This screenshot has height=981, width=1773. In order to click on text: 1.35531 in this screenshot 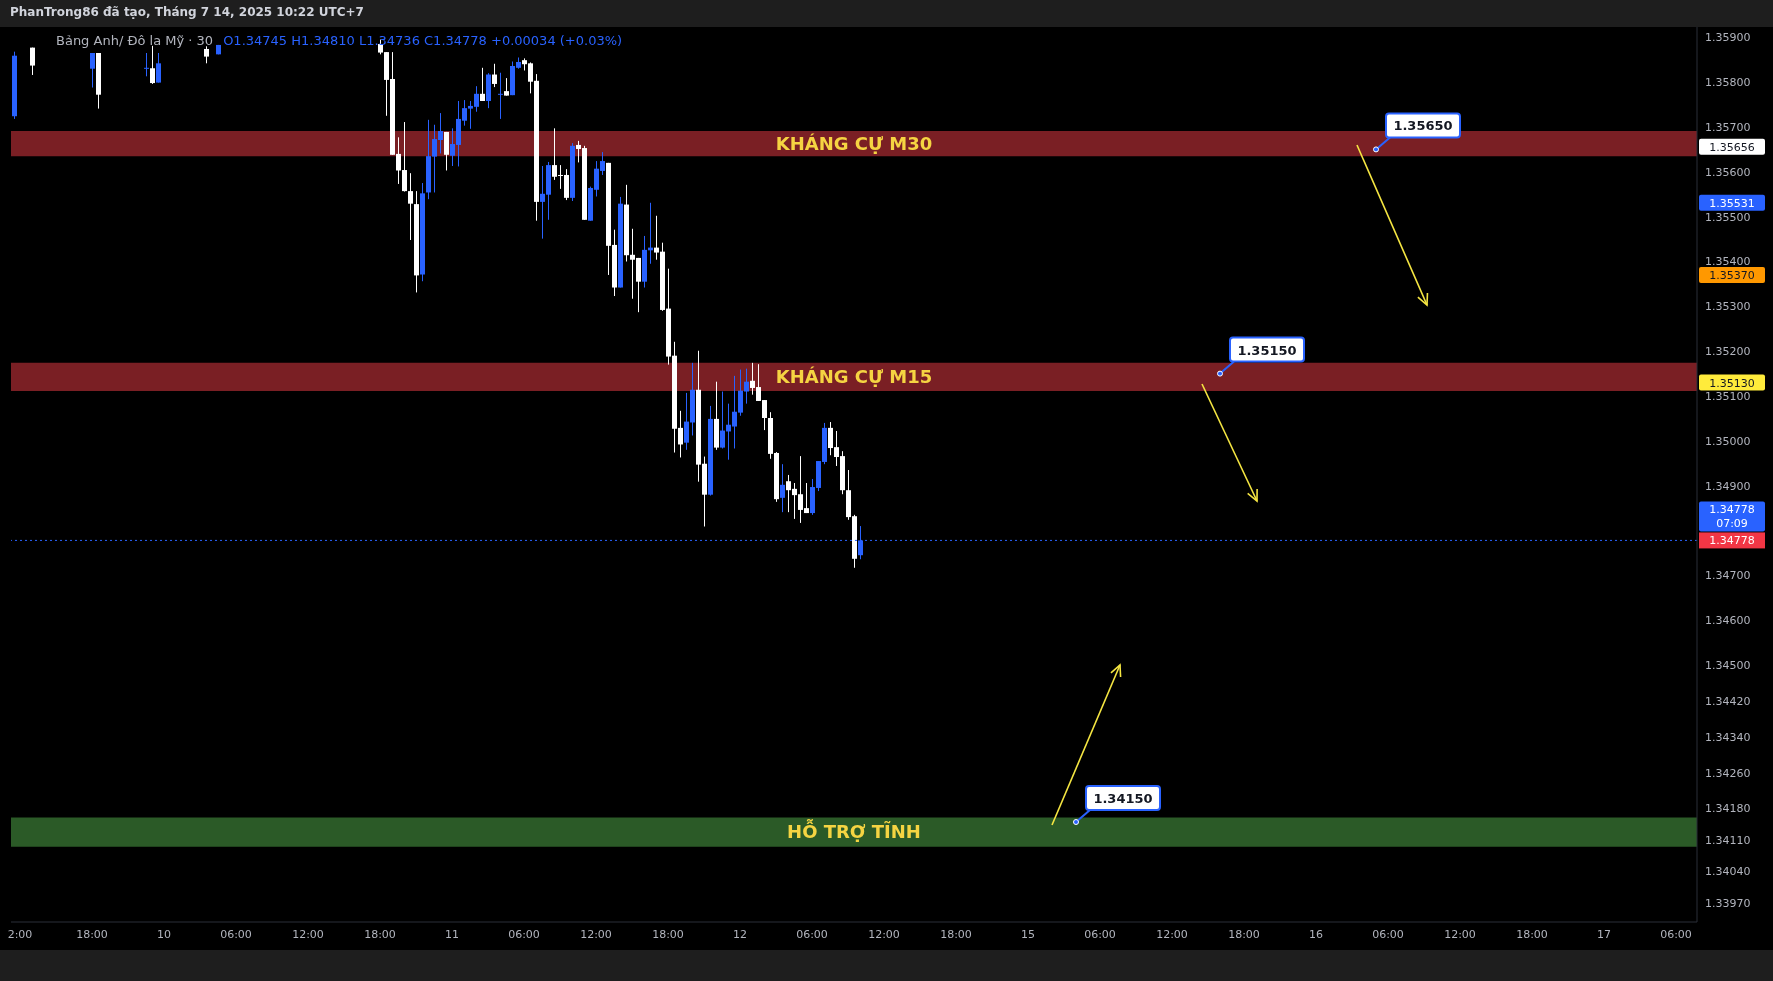, I will do `click(1732, 203)`.